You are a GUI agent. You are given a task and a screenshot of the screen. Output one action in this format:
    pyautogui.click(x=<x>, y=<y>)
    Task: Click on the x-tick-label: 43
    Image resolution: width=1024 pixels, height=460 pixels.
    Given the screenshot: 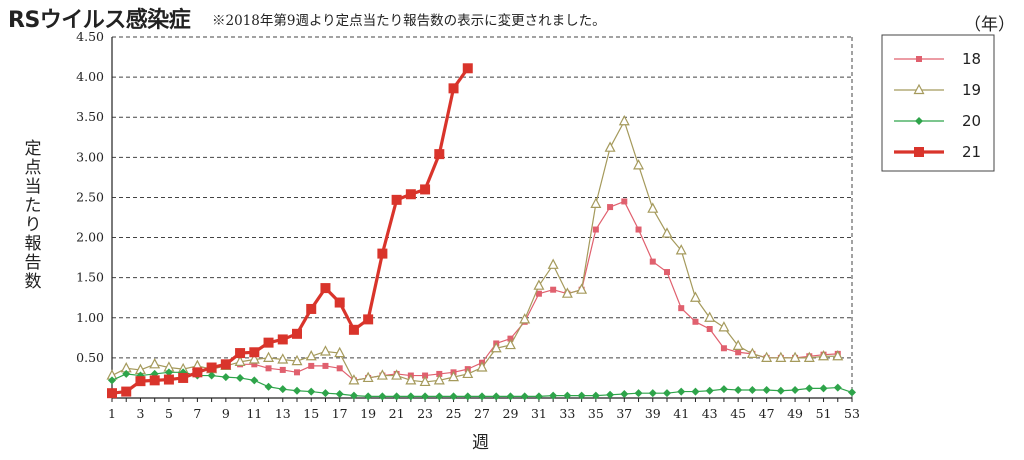 What is the action you would take?
    pyautogui.click(x=710, y=413)
    